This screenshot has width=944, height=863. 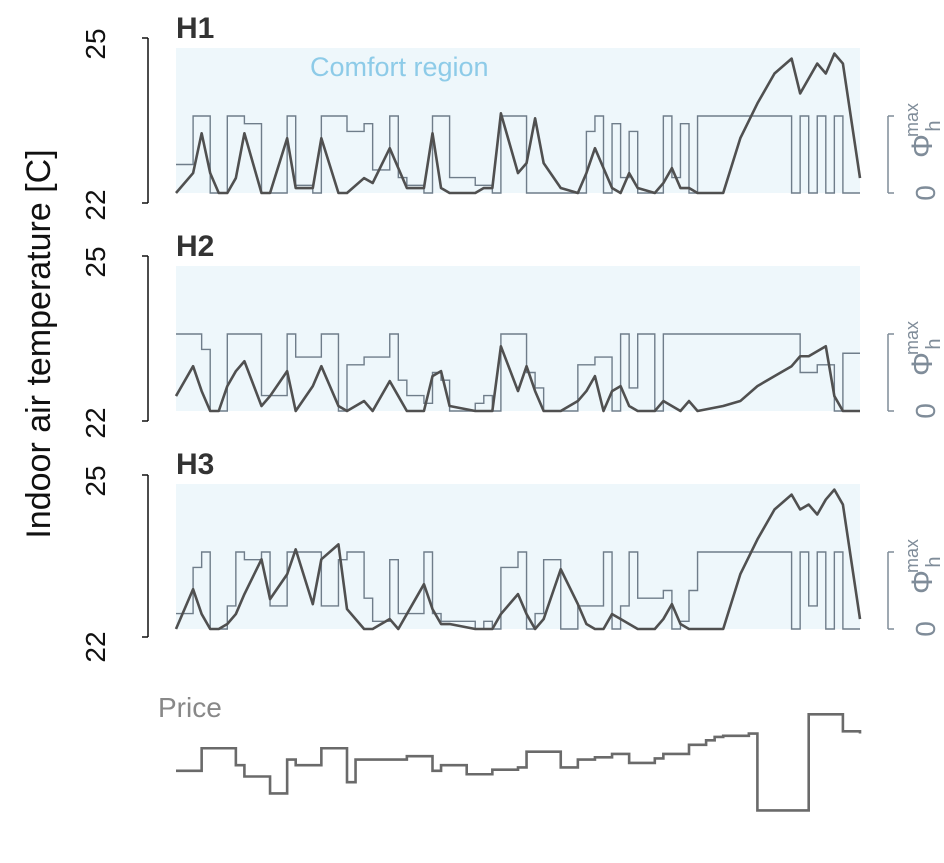 What do you see at coordinates (195, 28) in the screenshot?
I see `panel-title: H1` at bounding box center [195, 28].